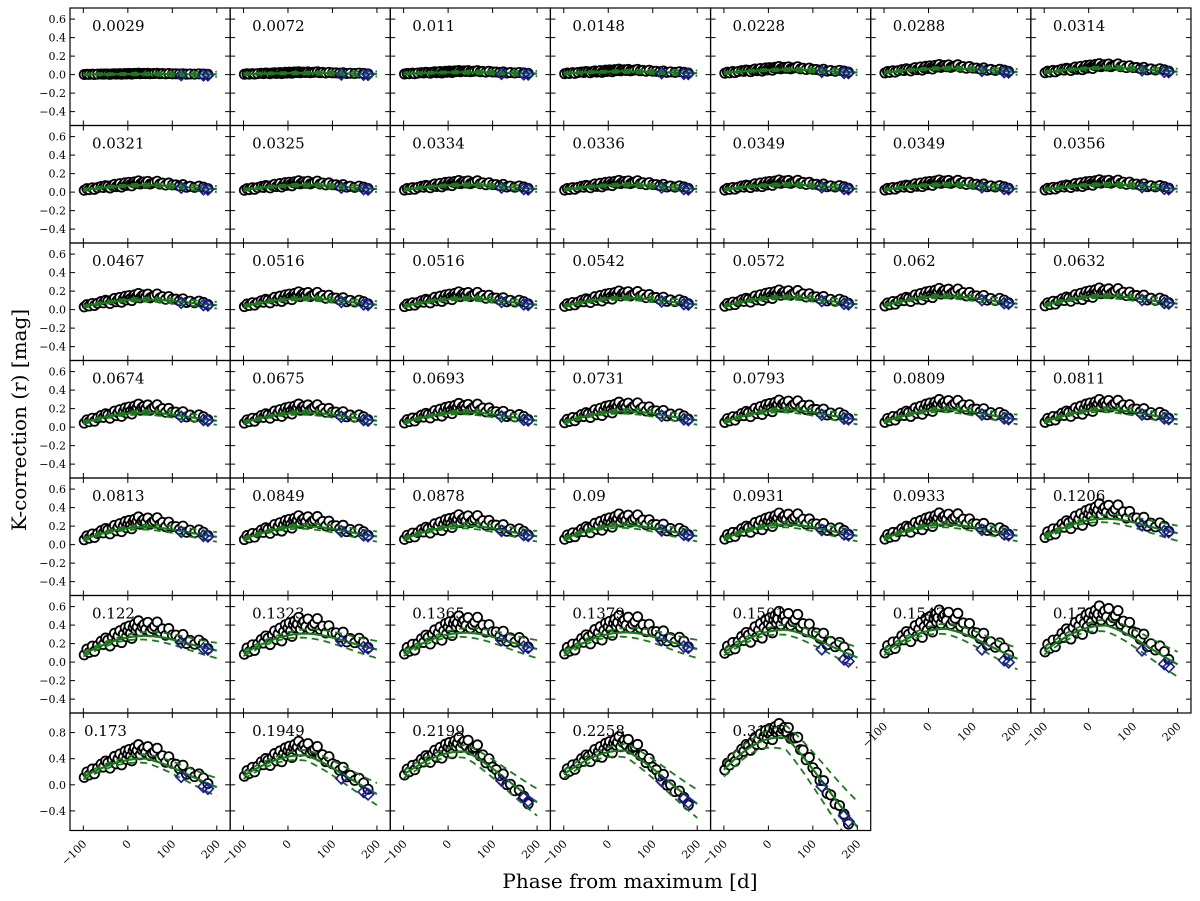 The height and width of the screenshot is (901, 1200). What do you see at coordinates (759, 379) in the screenshot?
I see `panel-redshift-label: 0.0793` at bounding box center [759, 379].